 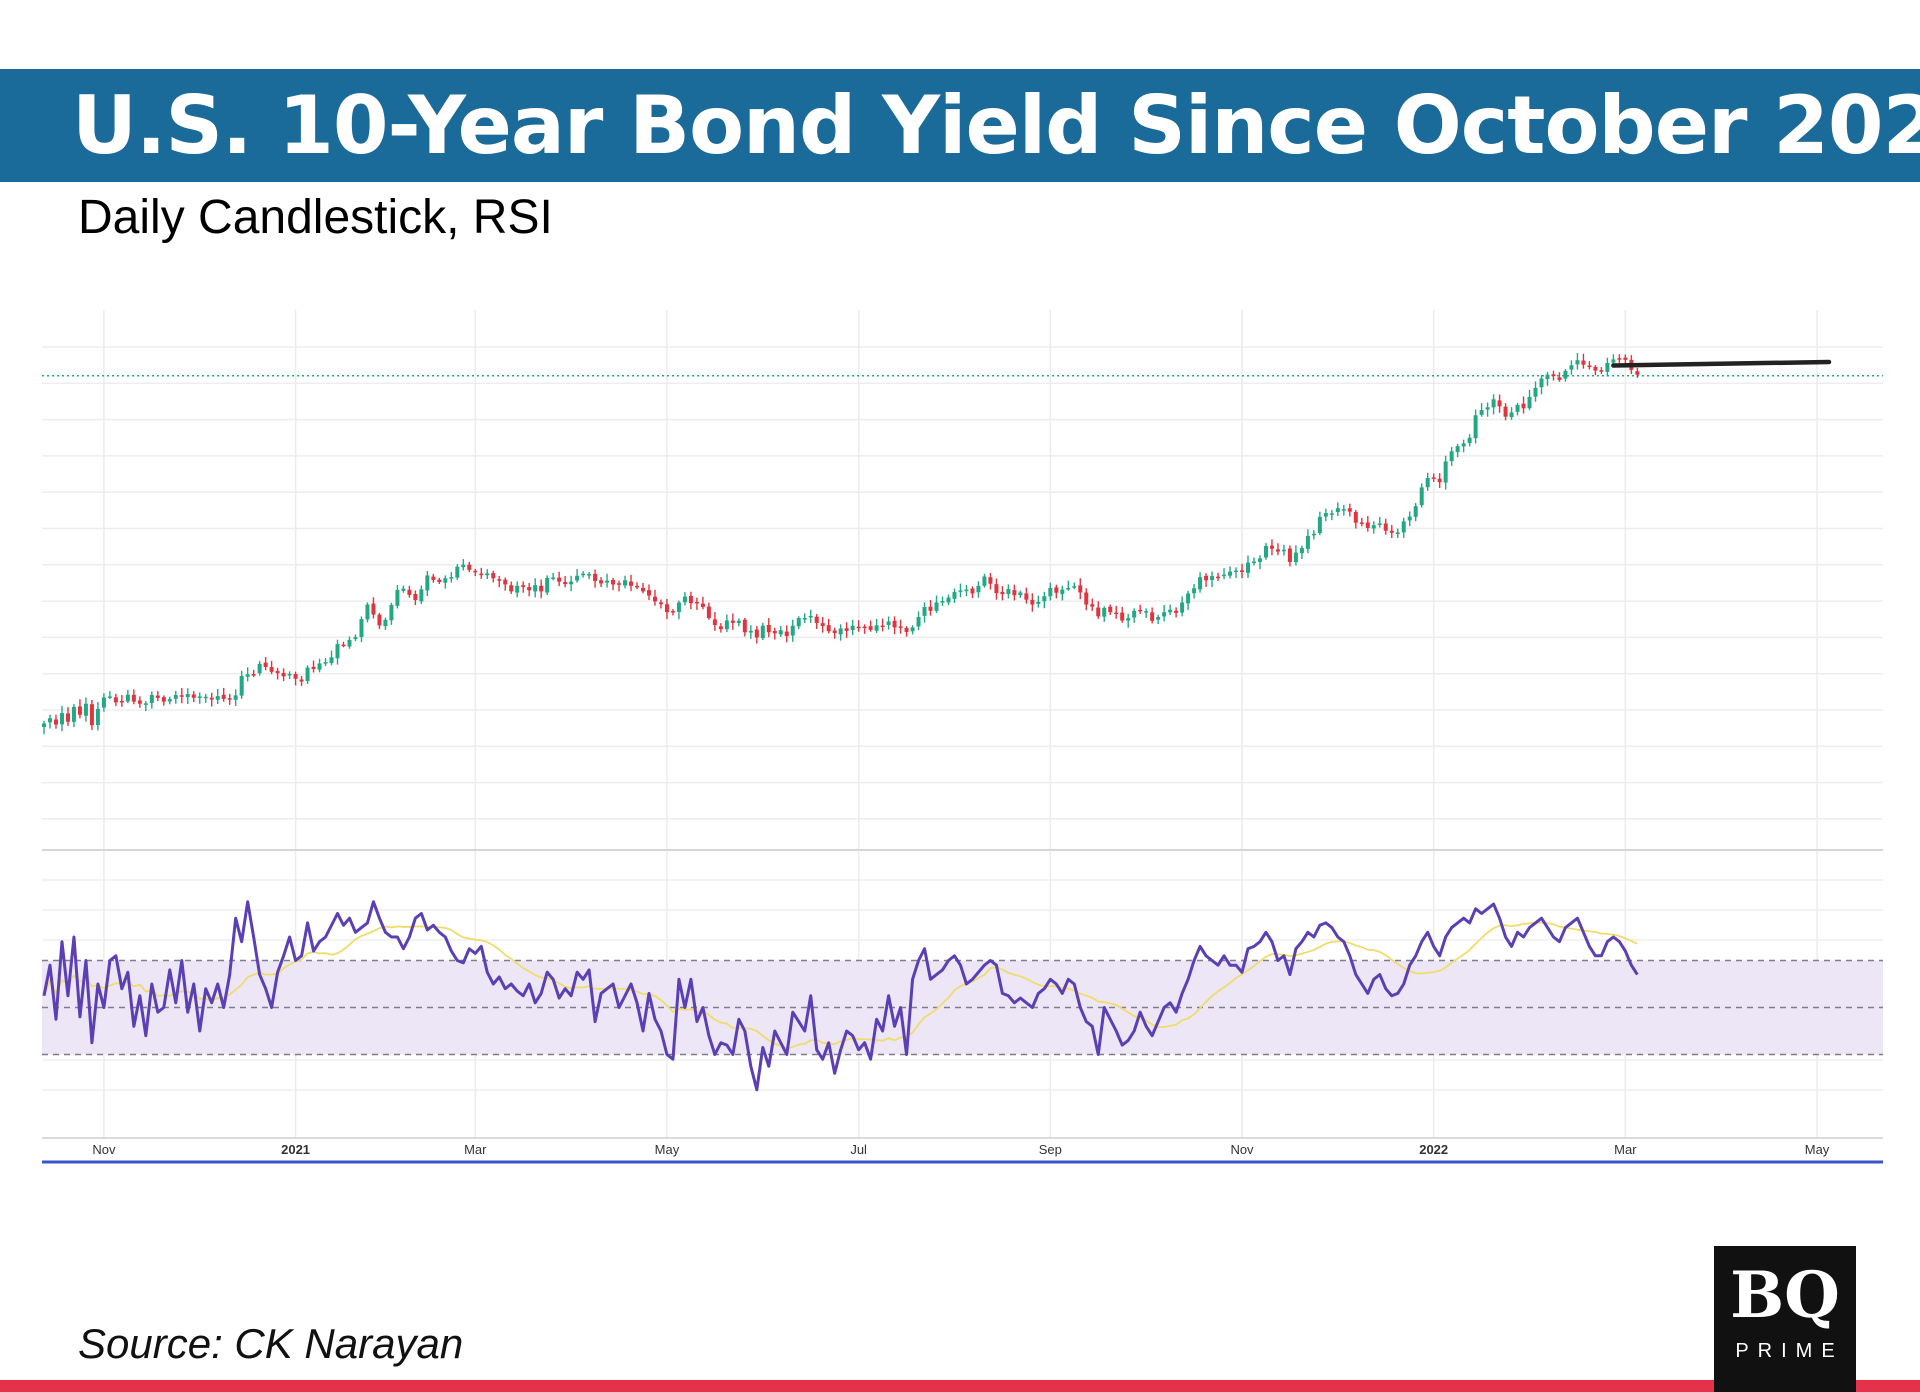 I want to click on logo-wordmark: BQ, so click(x=1785, y=1295).